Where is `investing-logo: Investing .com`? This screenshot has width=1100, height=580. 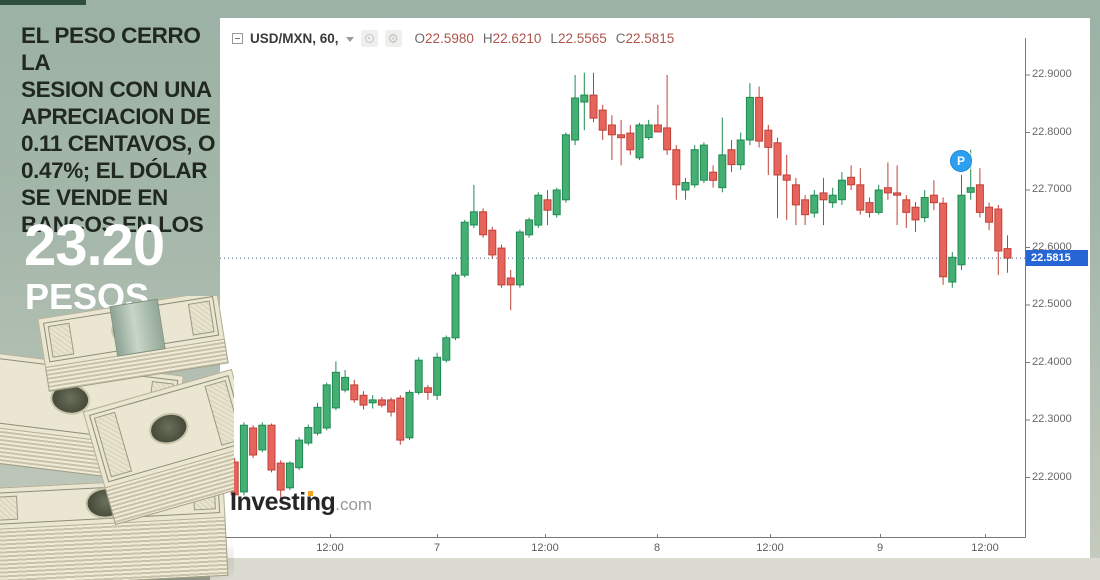
investing-logo: Investing .com is located at coordinates (301, 502).